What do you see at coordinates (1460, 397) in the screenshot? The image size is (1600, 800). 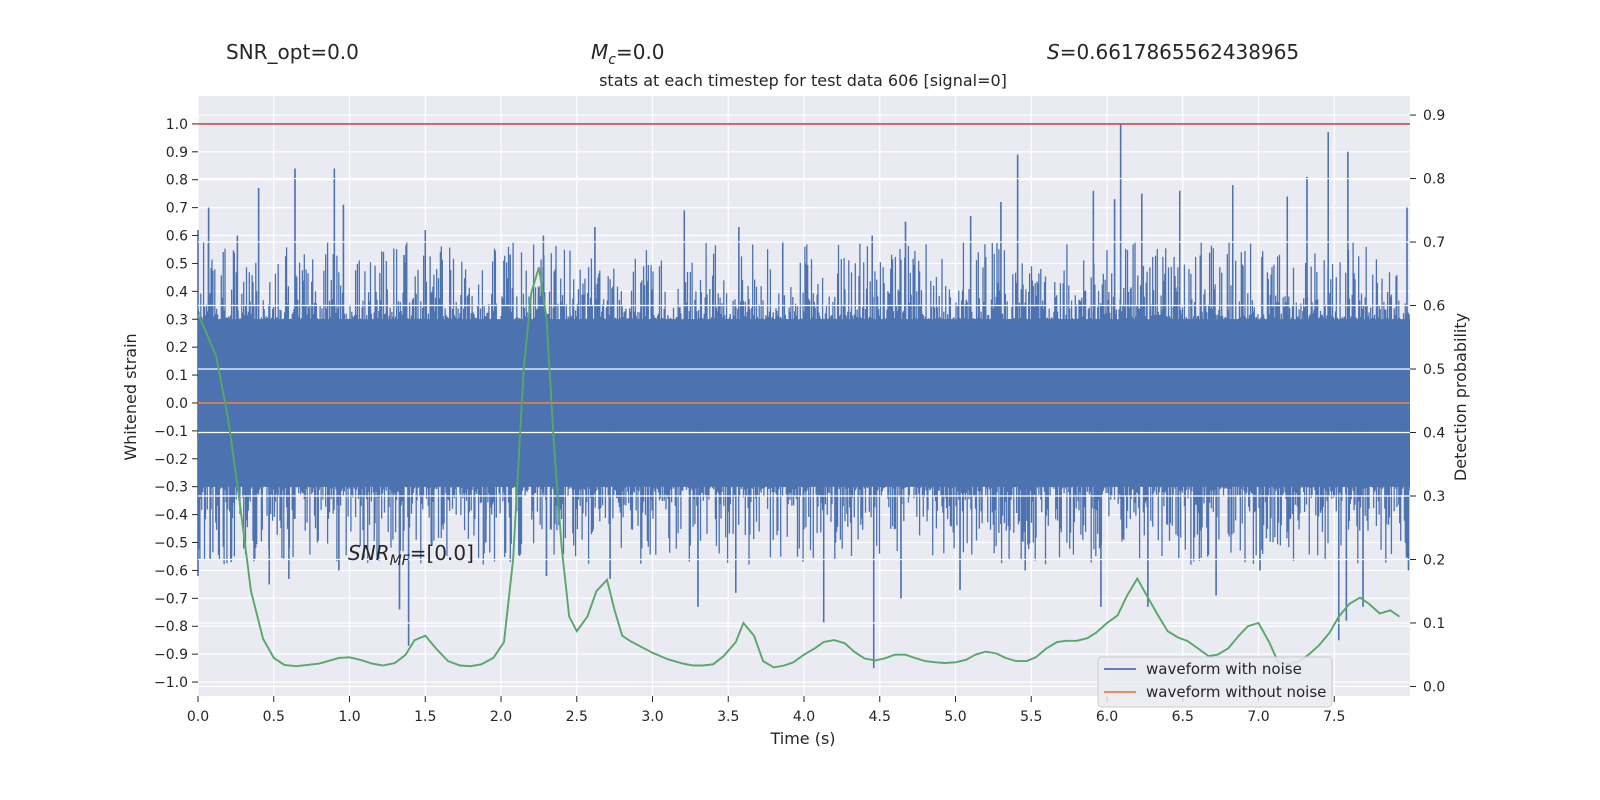 I see `right-axis-label: Detection probability` at bounding box center [1460, 397].